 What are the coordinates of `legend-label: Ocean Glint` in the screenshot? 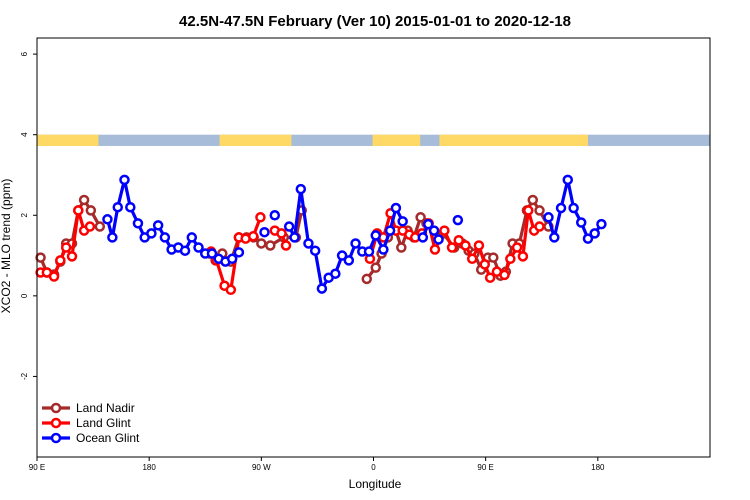 It's located at (108, 438).